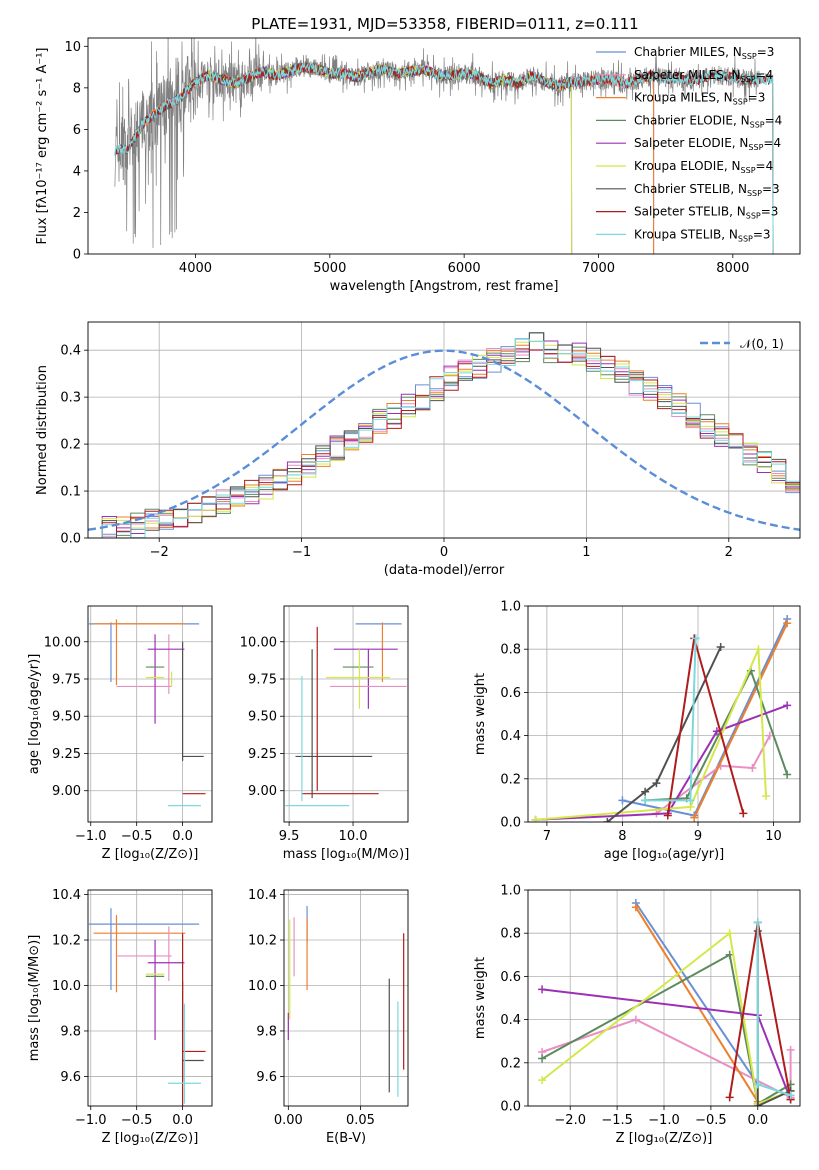 The image size is (819, 1170). What do you see at coordinates (182, 1120) in the screenshot?
I see `x-tick-label: 0.0` at bounding box center [182, 1120].